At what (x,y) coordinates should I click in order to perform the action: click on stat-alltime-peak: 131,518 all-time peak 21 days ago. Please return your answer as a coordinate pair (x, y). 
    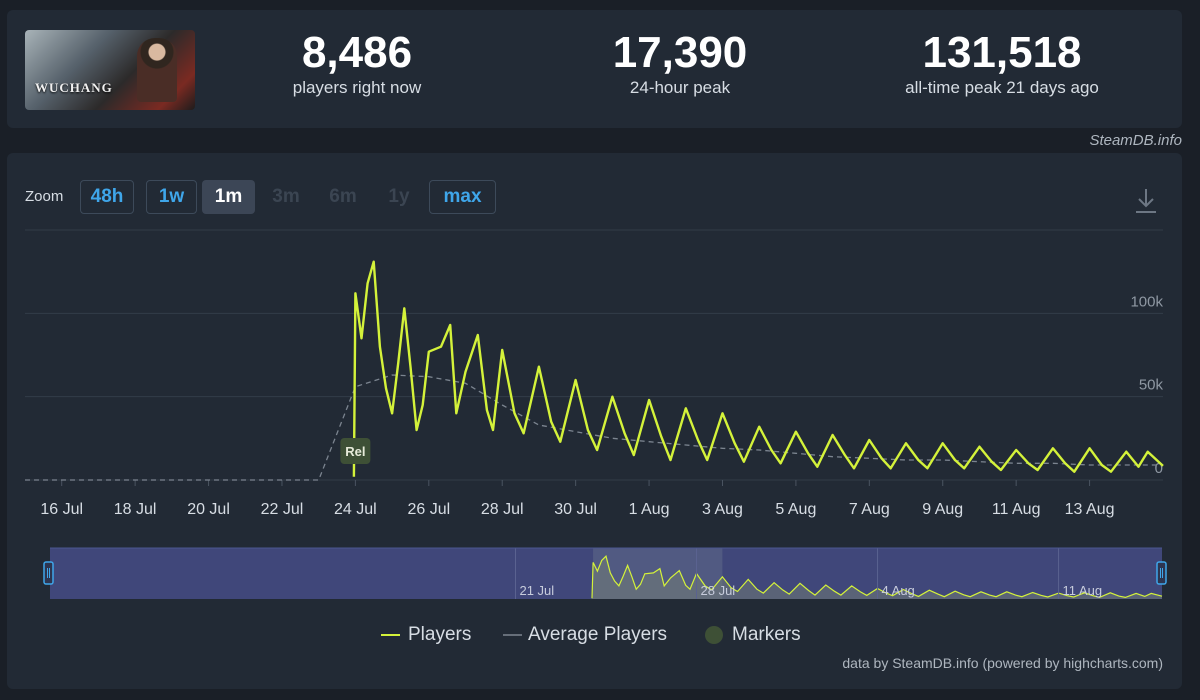
    Looking at the image, I should click on (1002, 64).